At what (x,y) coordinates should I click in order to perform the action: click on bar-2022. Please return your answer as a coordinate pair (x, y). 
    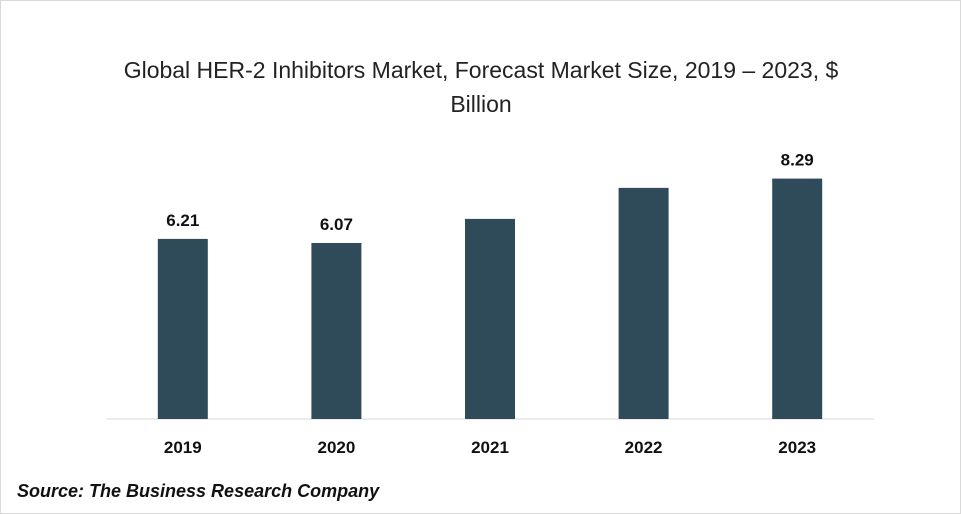
    Looking at the image, I should click on (643, 303).